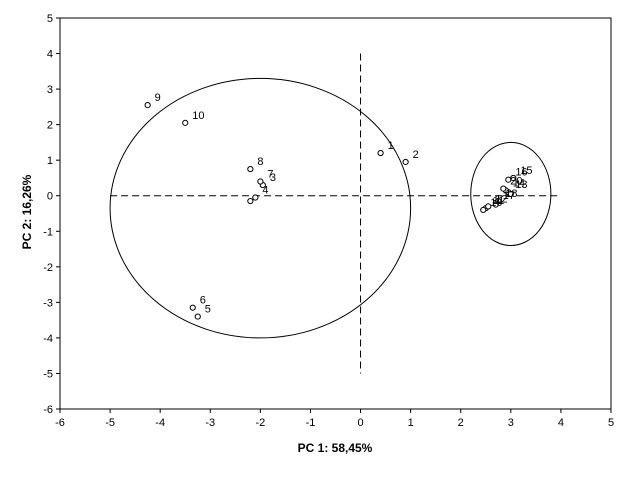 This screenshot has width=638, height=477. Describe the element at coordinates (48, 232) in the screenshot. I see `y-tick-label: -1` at that location.